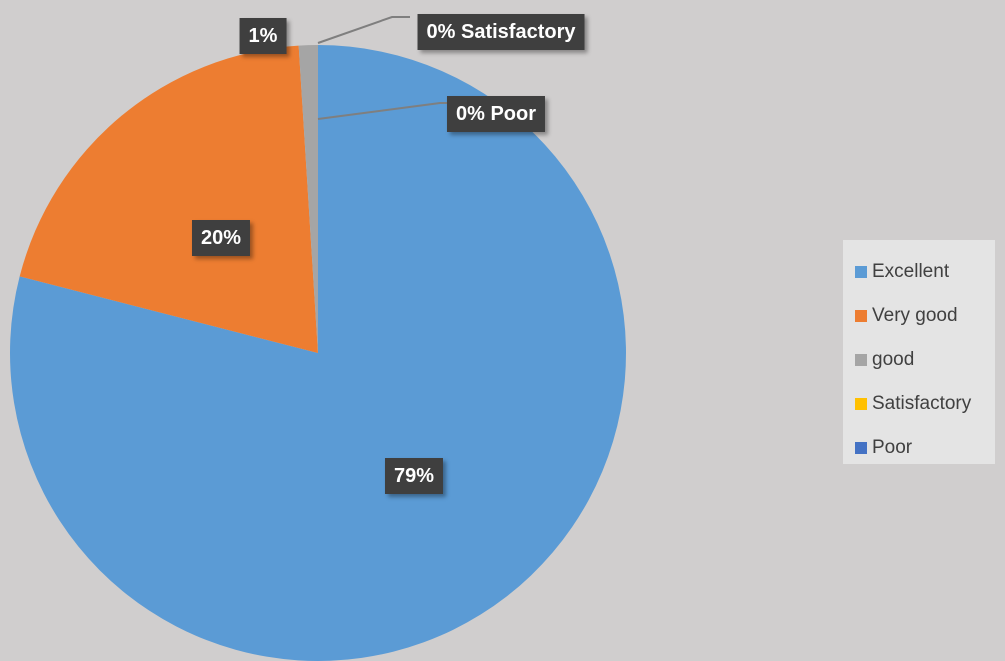 Image resolution: width=1005 pixels, height=661 pixels. What do you see at coordinates (922, 403) in the screenshot?
I see `legend-label-satisfactory: Satisfactory` at bounding box center [922, 403].